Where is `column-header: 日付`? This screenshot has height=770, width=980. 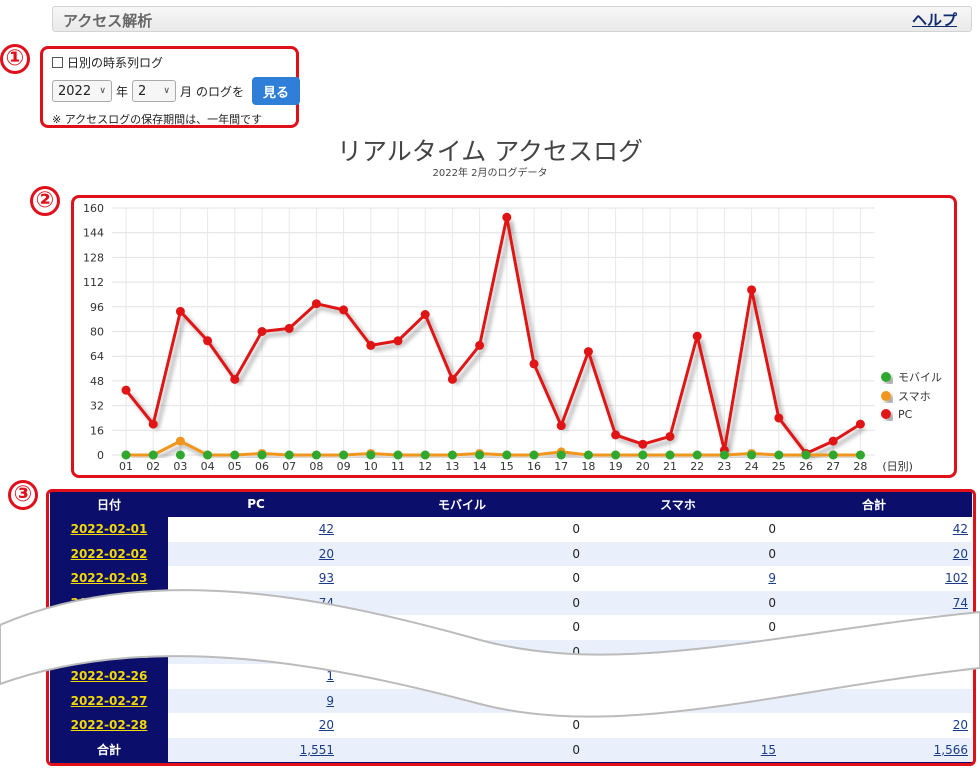 column-header: 日付 is located at coordinates (108, 504).